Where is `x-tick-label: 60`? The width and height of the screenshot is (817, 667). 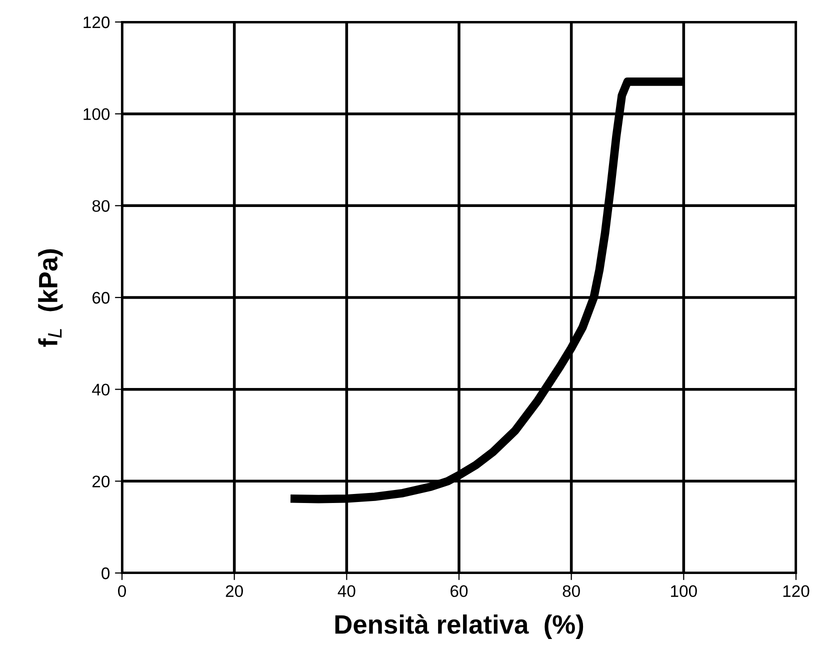
x-tick-label: 60 is located at coordinates (459, 591).